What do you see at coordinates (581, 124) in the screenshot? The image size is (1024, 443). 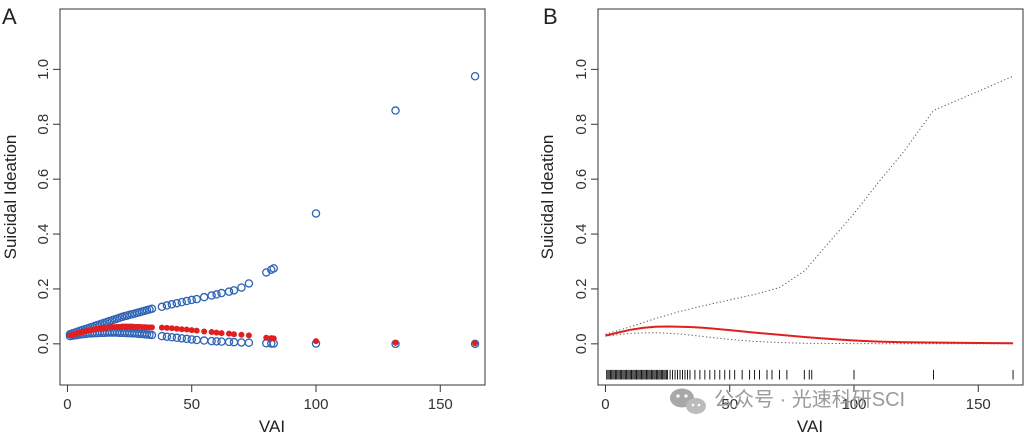 I see `panel-b-y-tick-label: 0.8` at bounding box center [581, 124].